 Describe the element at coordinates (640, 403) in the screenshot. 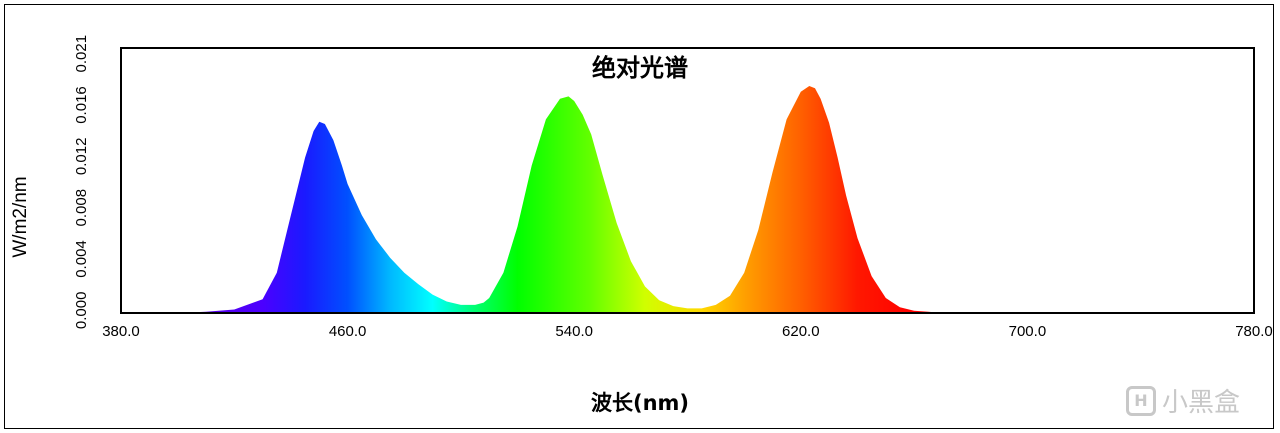

I see `x-axis-label: 波长(nm)` at that location.